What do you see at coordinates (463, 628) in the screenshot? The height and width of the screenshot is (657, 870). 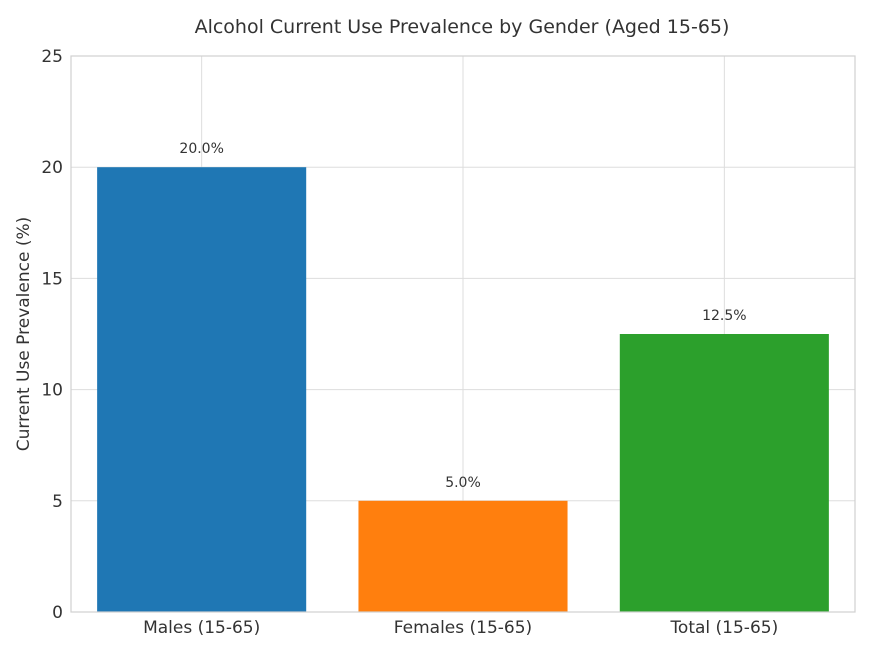 I see `x-tick-label: Females (15-65)` at bounding box center [463, 628].